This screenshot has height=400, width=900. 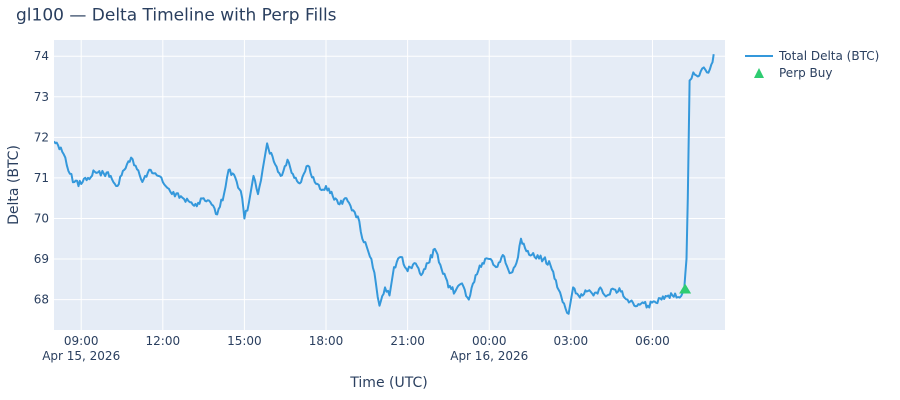 What do you see at coordinates (41, 97) in the screenshot?
I see `y-tick-label: 73` at bounding box center [41, 97].